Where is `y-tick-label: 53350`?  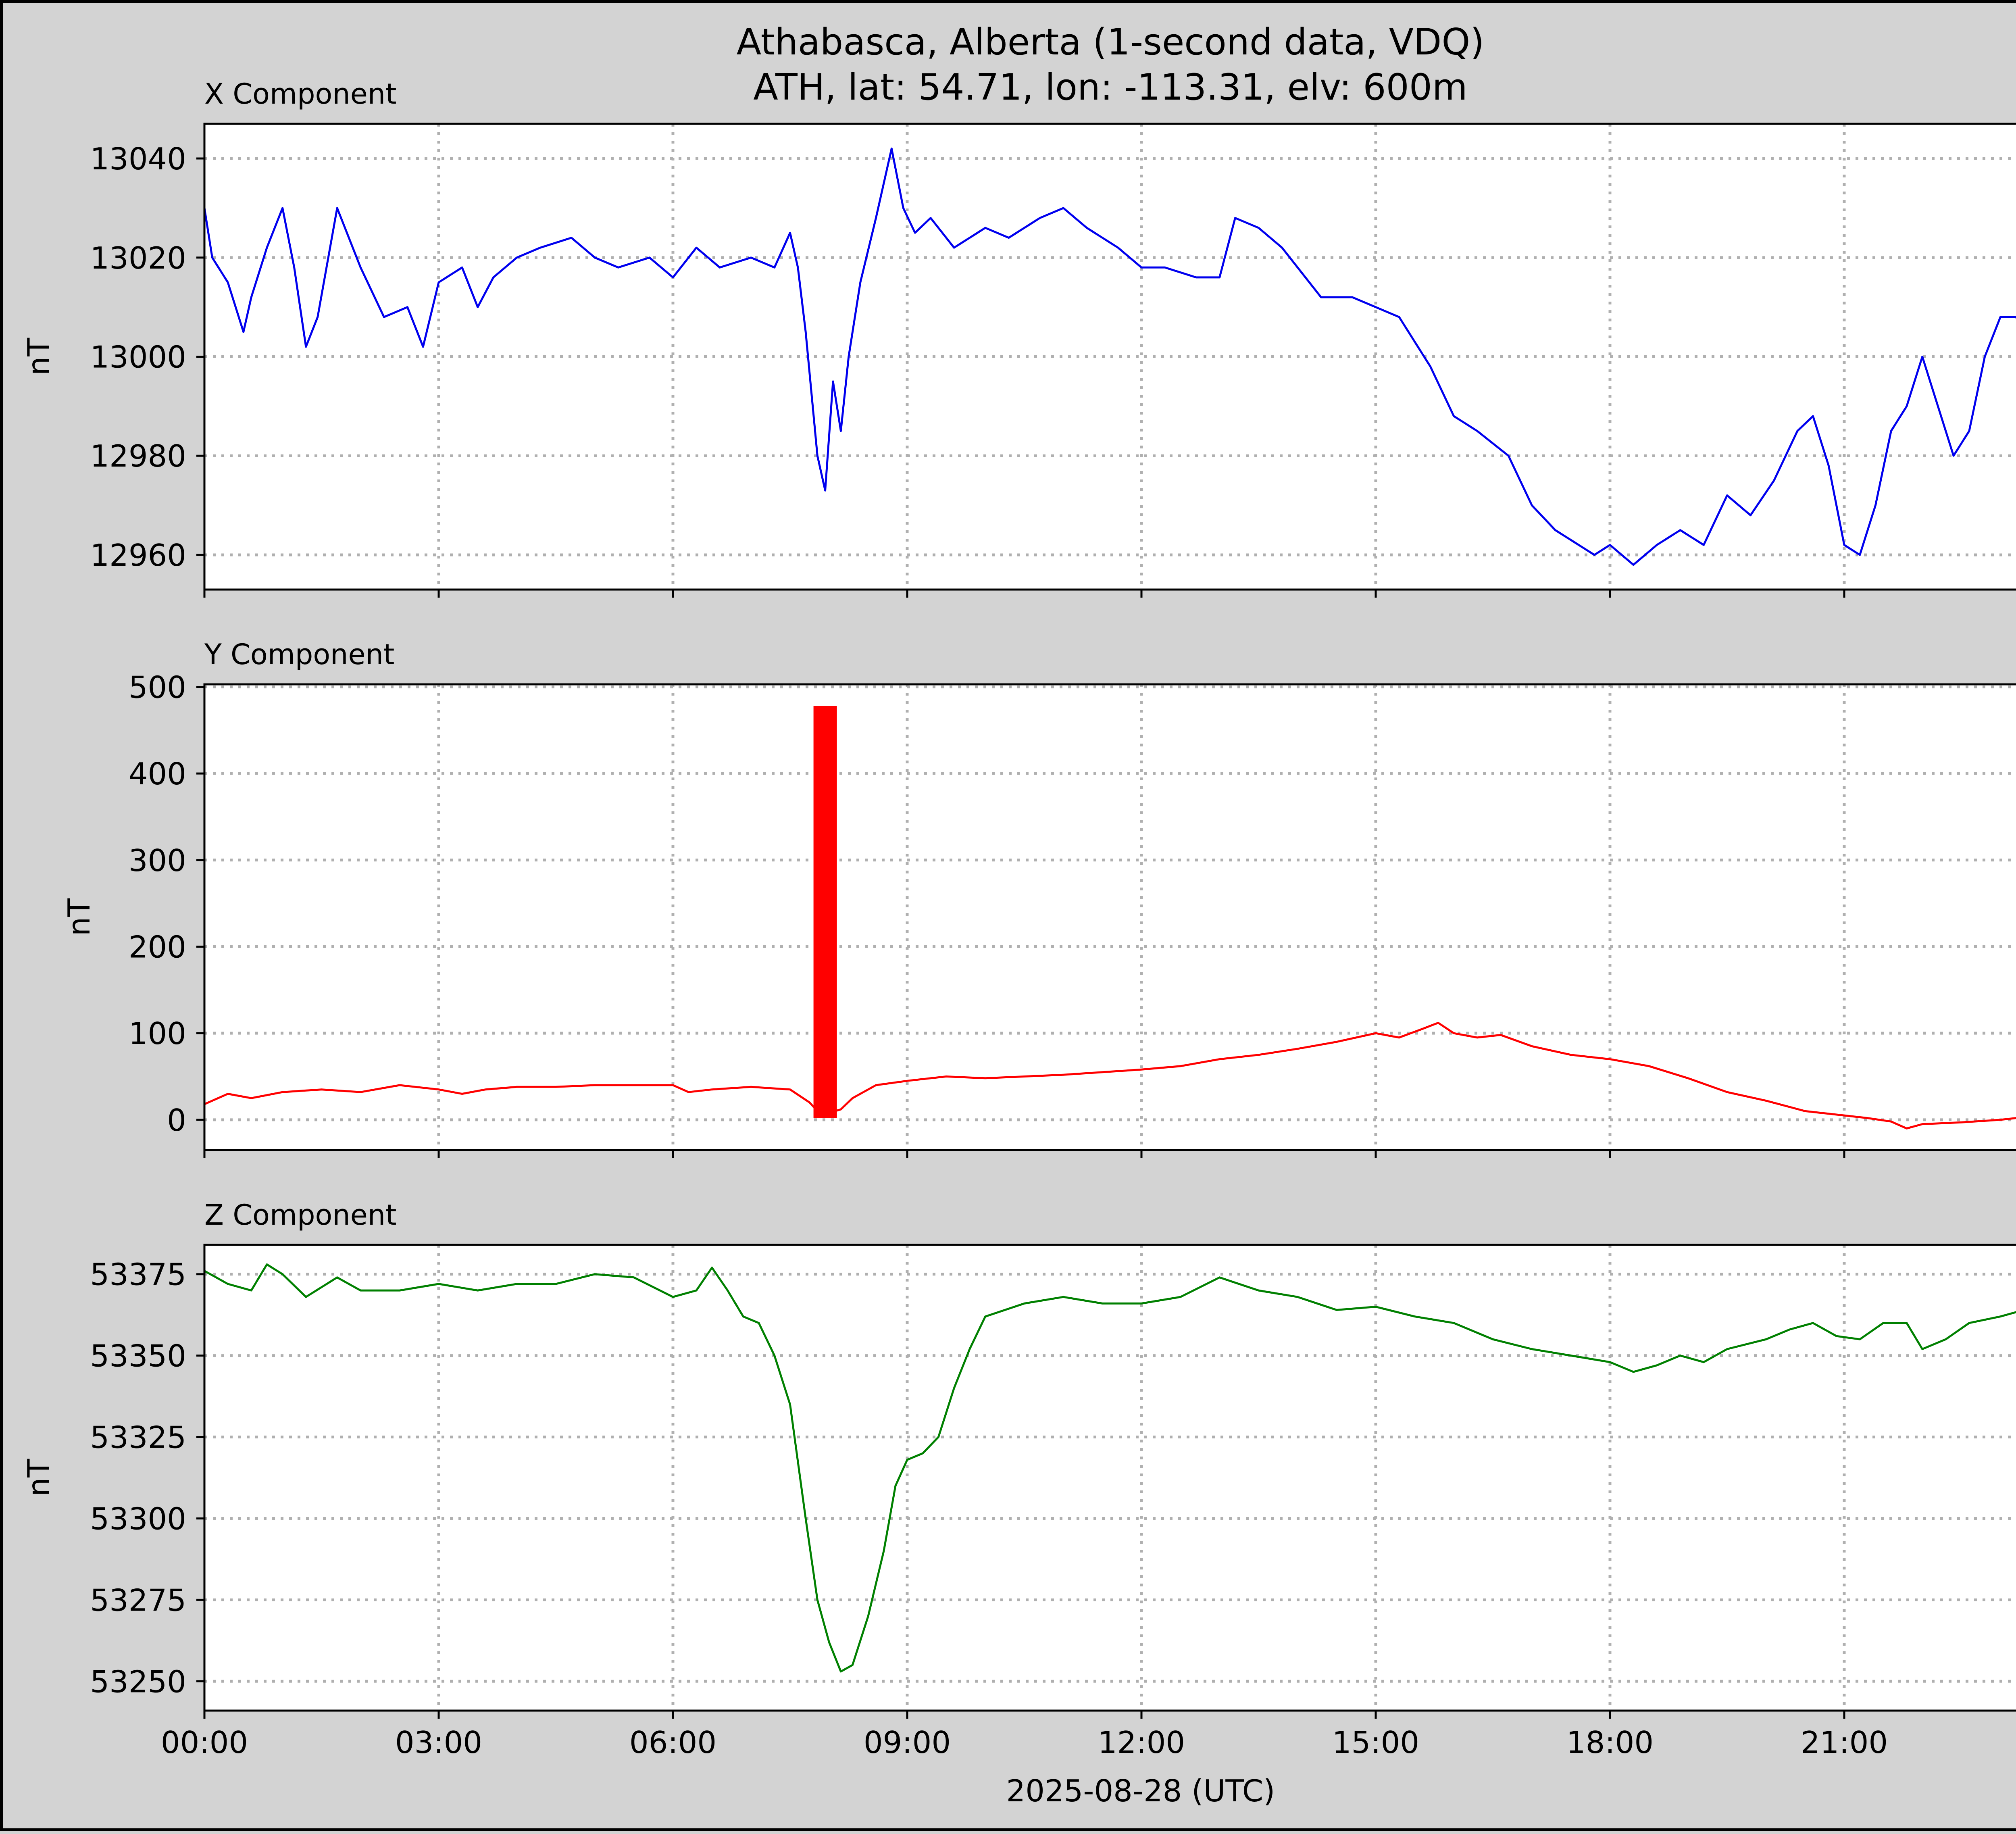
y-tick-label: 53350 is located at coordinates (138, 1356).